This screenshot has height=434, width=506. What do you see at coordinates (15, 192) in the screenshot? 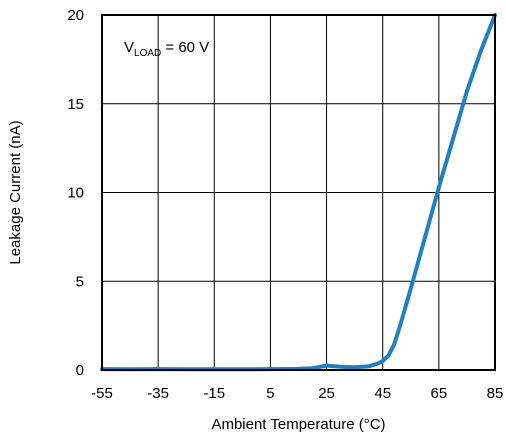
I see `y-axis-title: Leakage Current (nA)` at bounding box center [15, 192].